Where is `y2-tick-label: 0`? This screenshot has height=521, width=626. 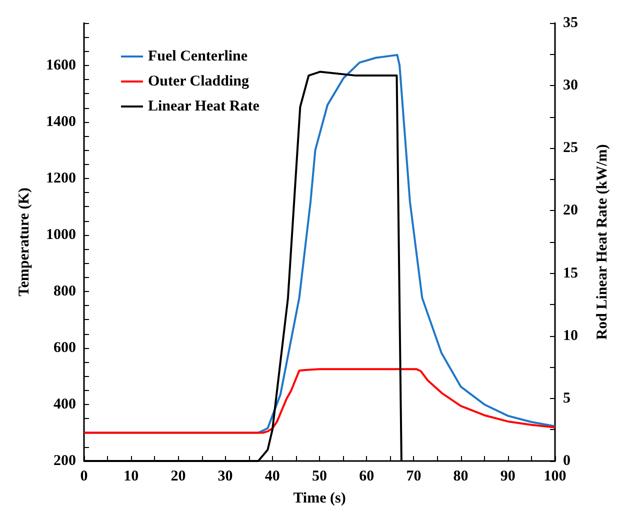 y2-tick-label: 0 is located at coordinates (566, 461).